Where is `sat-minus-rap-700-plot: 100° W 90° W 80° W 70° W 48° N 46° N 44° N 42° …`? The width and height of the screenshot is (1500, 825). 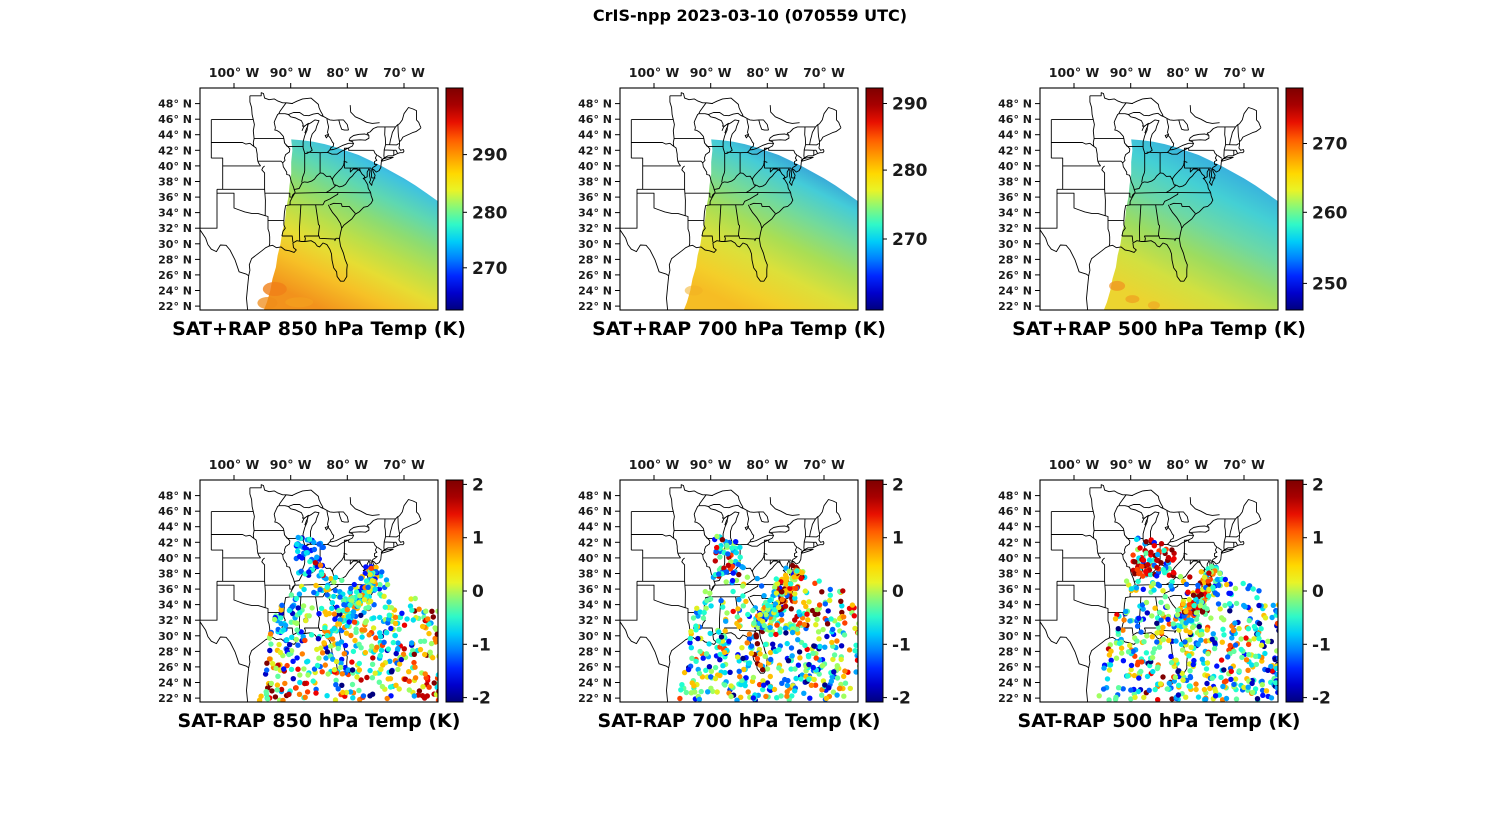
sat-minus-rap-700-plot: 100° W 90° W 80° W 70° W 48° N 46° N 44° N 42° … is located at coordinates (744, 594).